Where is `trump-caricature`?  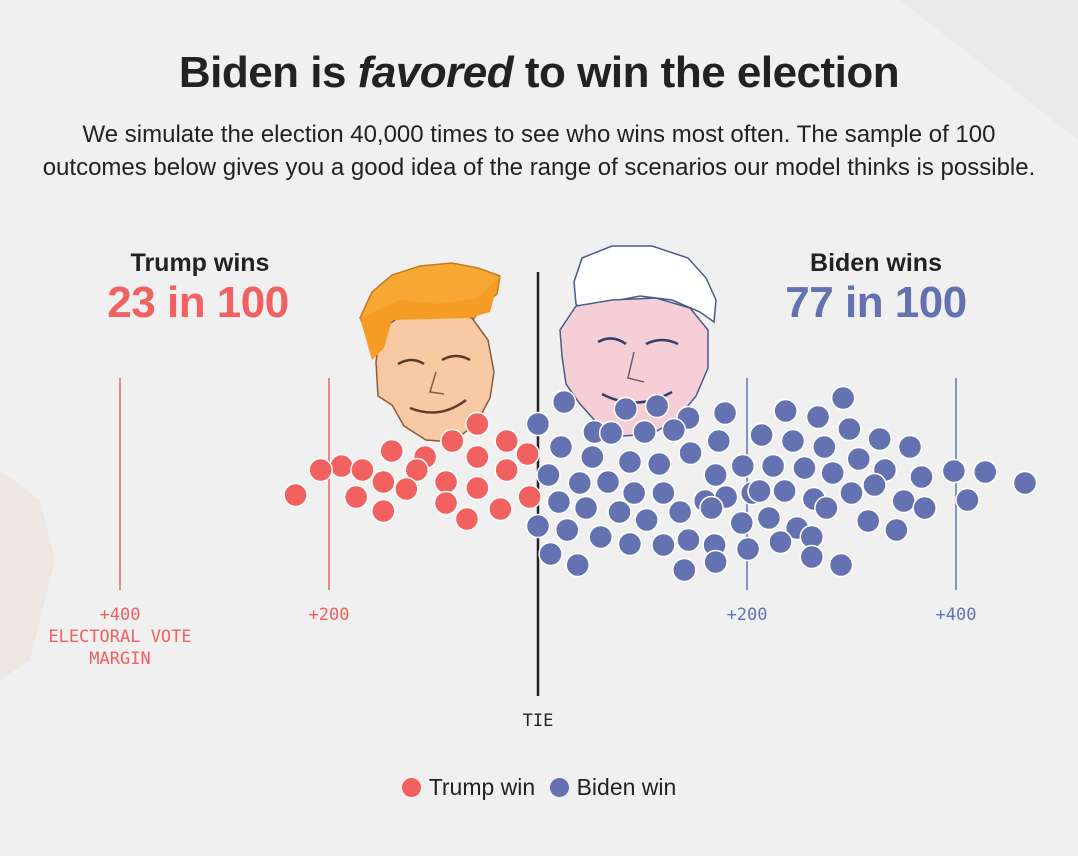
trump-caricature is located at coordinates (430, 352).